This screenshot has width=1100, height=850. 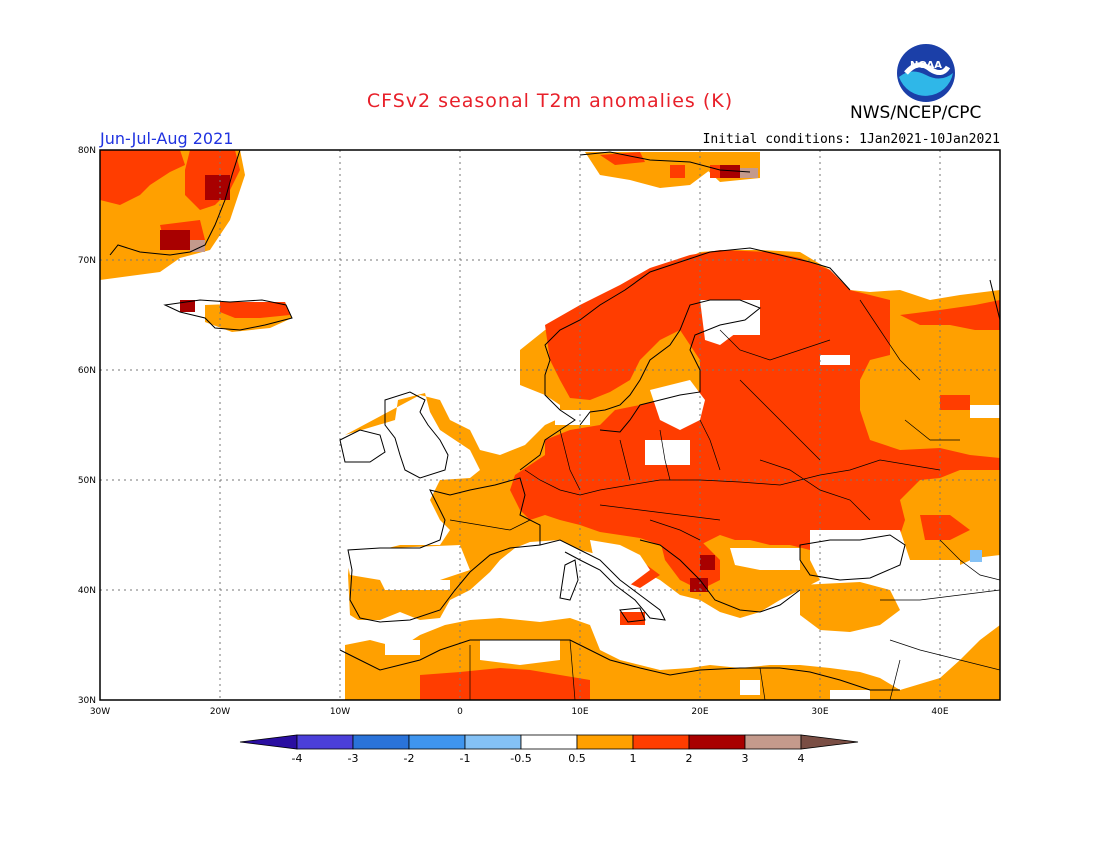 What do you see at coordinates (340, 712) in the screenshot?
I see `lon-label: 10W` at bounding box center [340, 712].